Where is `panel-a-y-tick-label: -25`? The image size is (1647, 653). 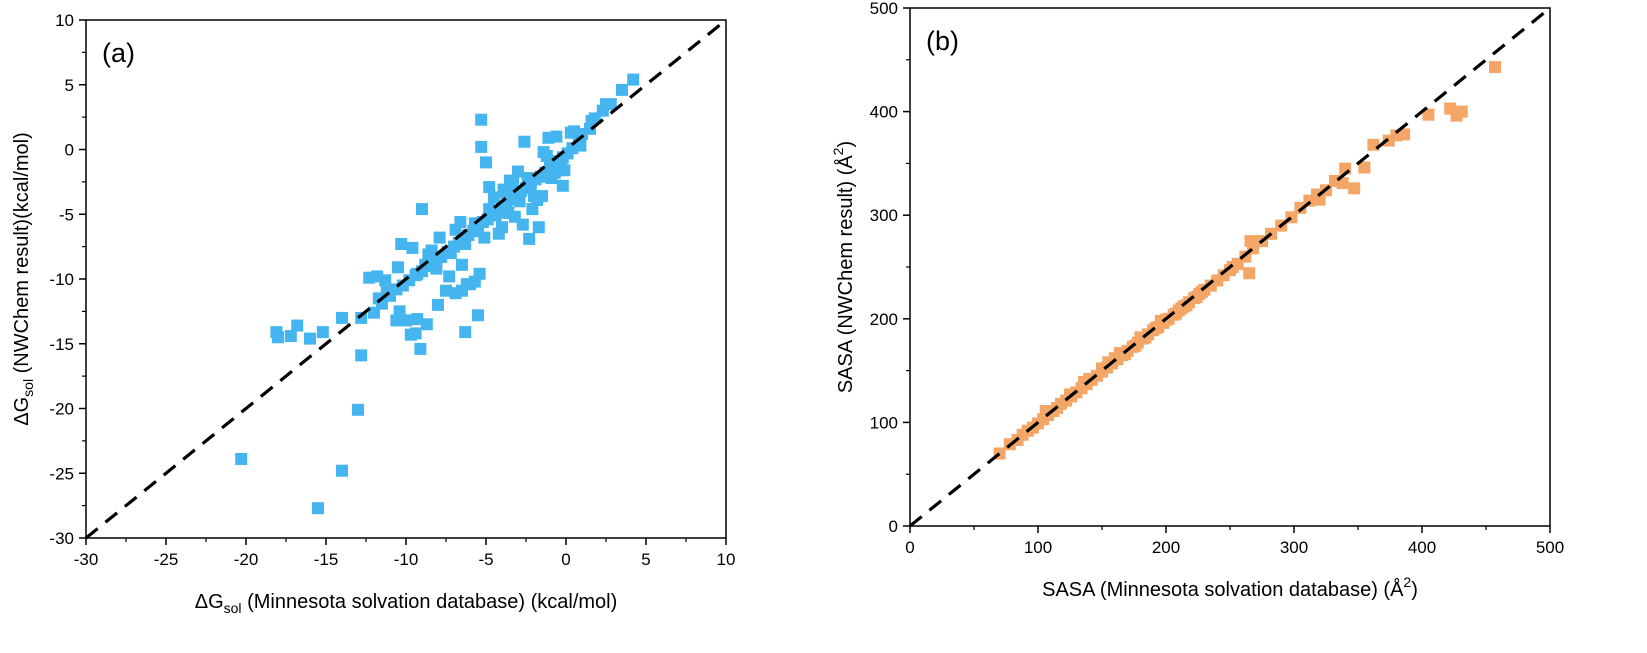 panel-a-y-tick-label: -25 is located at coordinates (61, 473).